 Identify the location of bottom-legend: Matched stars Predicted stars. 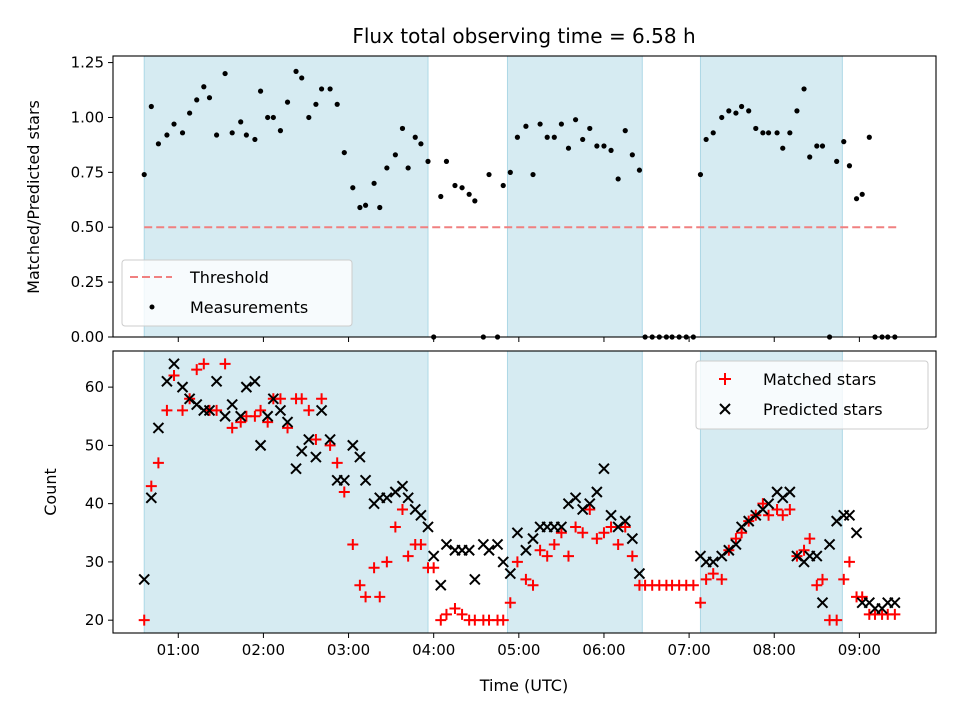
(812, 395).